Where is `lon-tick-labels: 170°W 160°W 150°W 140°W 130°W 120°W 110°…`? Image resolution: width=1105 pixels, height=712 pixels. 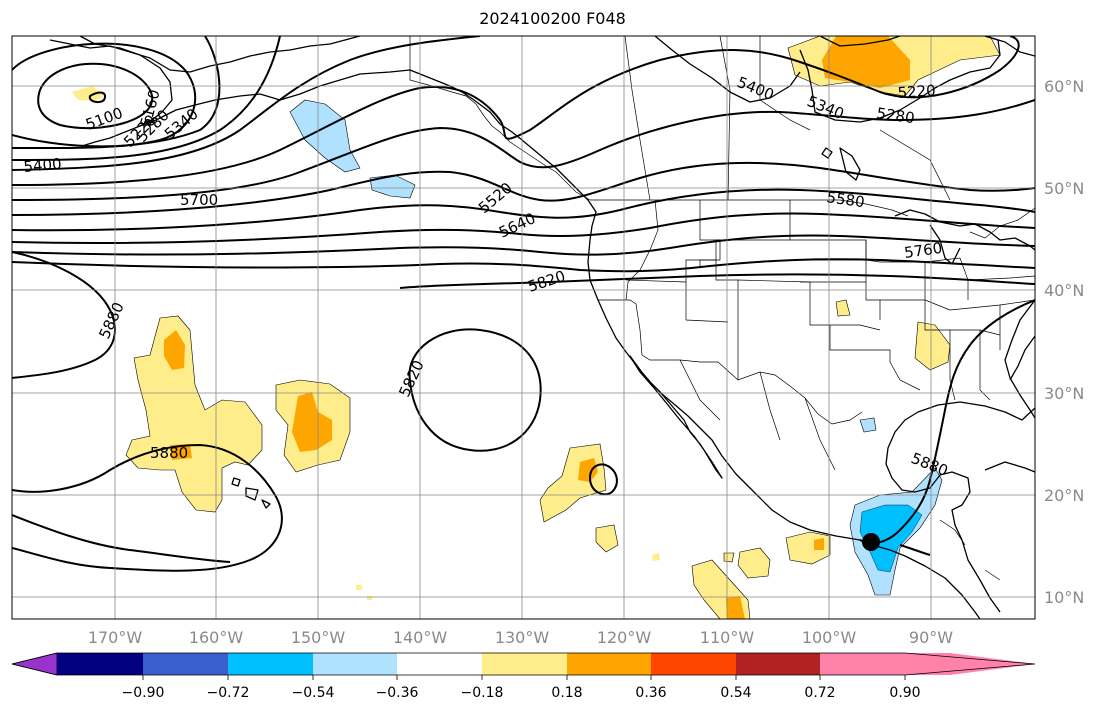
lon-tick-labels: 170°W 160°W 150°W 140°W 130°W 120°W 110°… is located at coordinates (520, 637).